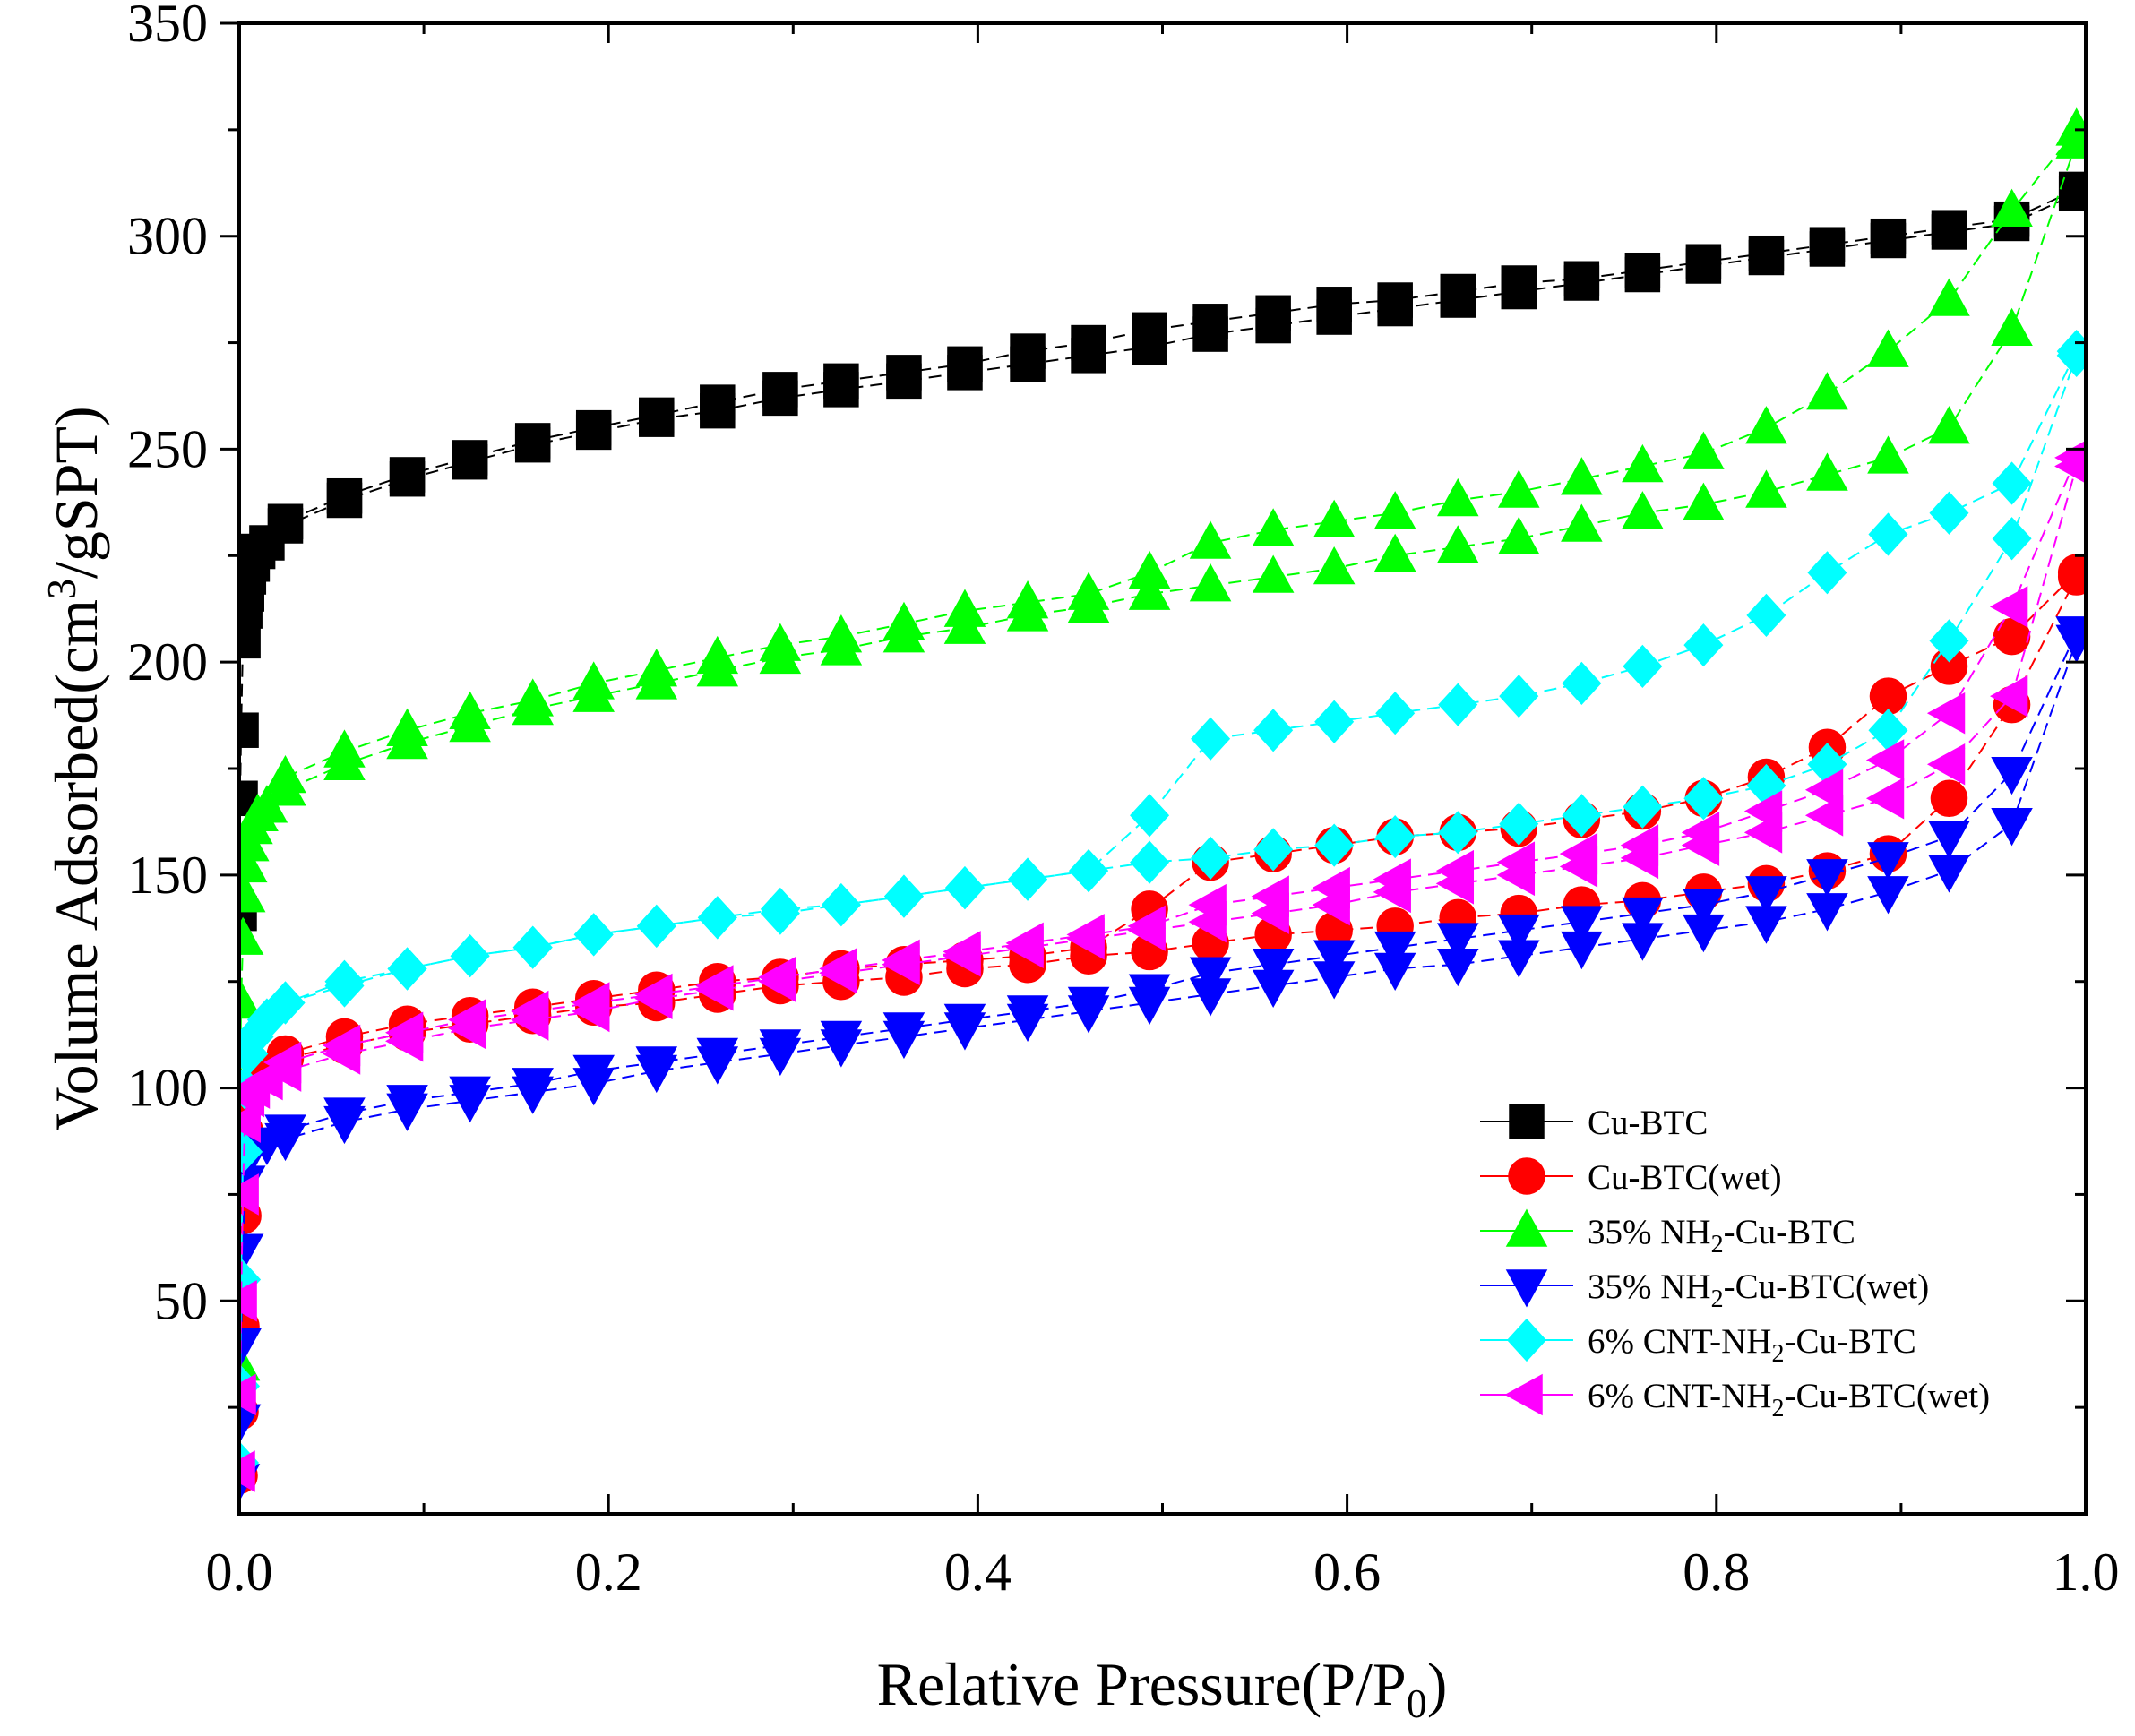  What do you see at coordinates (1721, 1236) in the screenshot?
I see `legend-label: 35% NH2-Cu-BTC` at bounding box center [1721, 1236].